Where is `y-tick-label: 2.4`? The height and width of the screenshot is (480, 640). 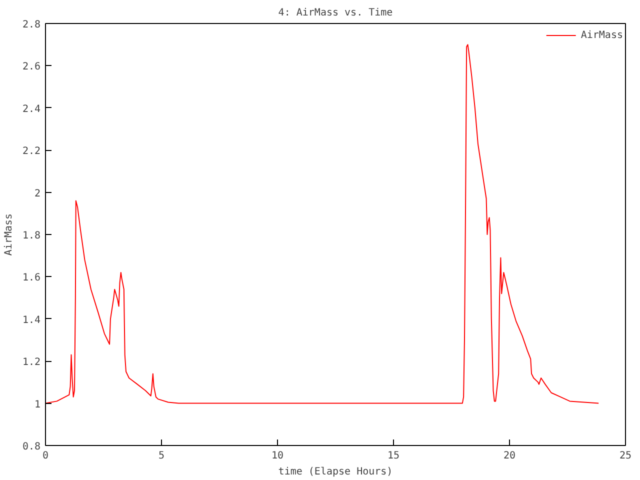 y-tick-label: 2.4 is located at coordinates (31, 109).